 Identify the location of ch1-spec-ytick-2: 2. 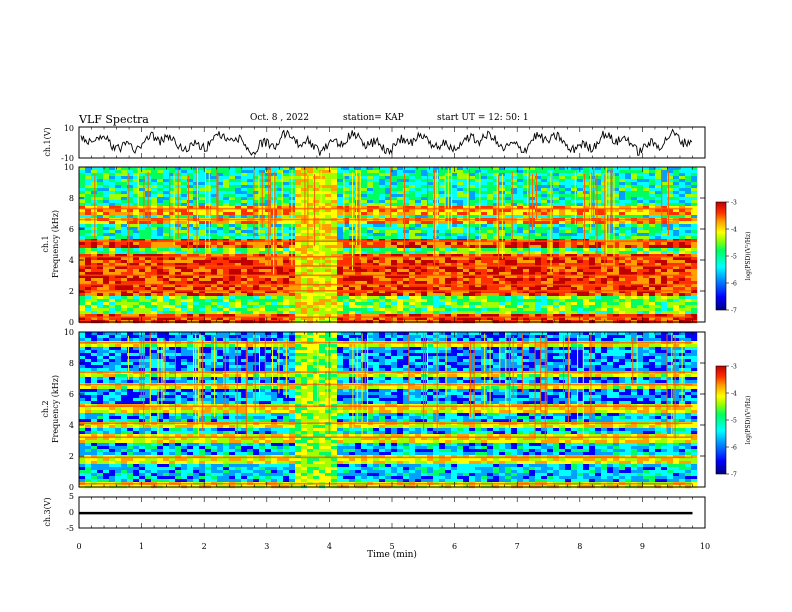
(71, 291).